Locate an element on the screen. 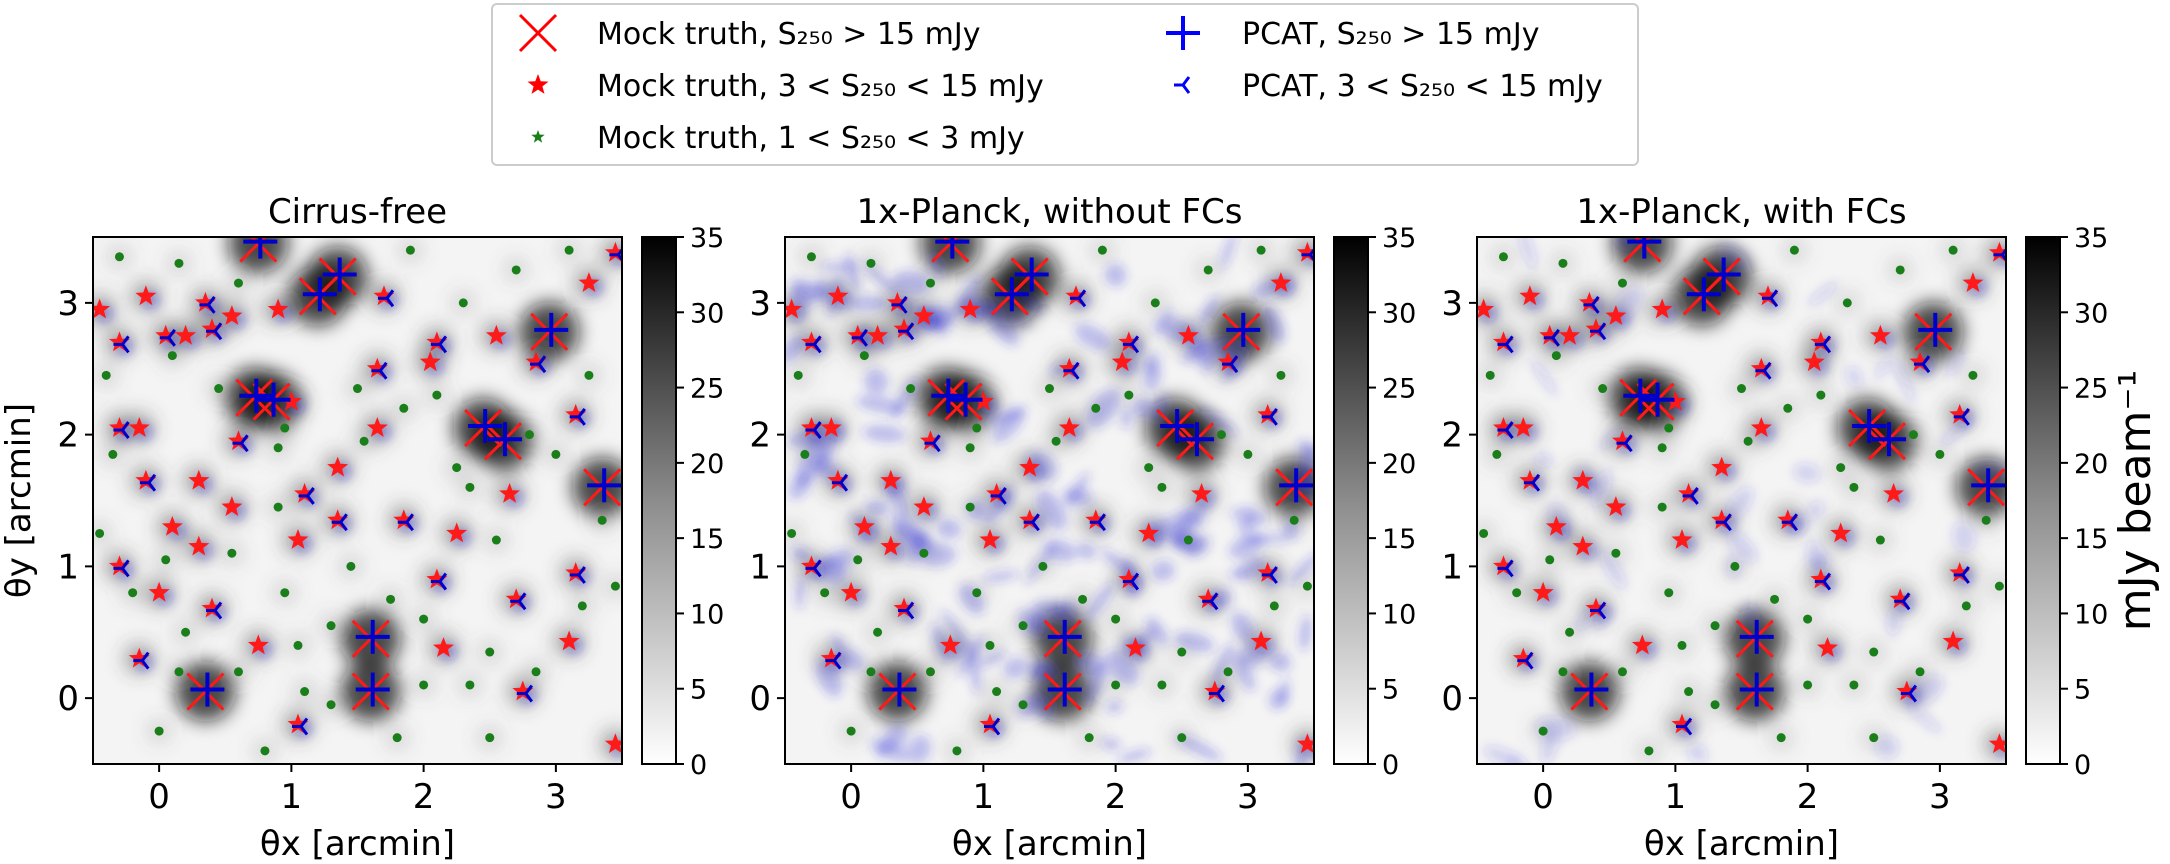 This screenshot has width=2170, height=864. legend-label: Mock truth, 3 < S₂₅₀ < 15 mJy is located at coordinates (820, 86).